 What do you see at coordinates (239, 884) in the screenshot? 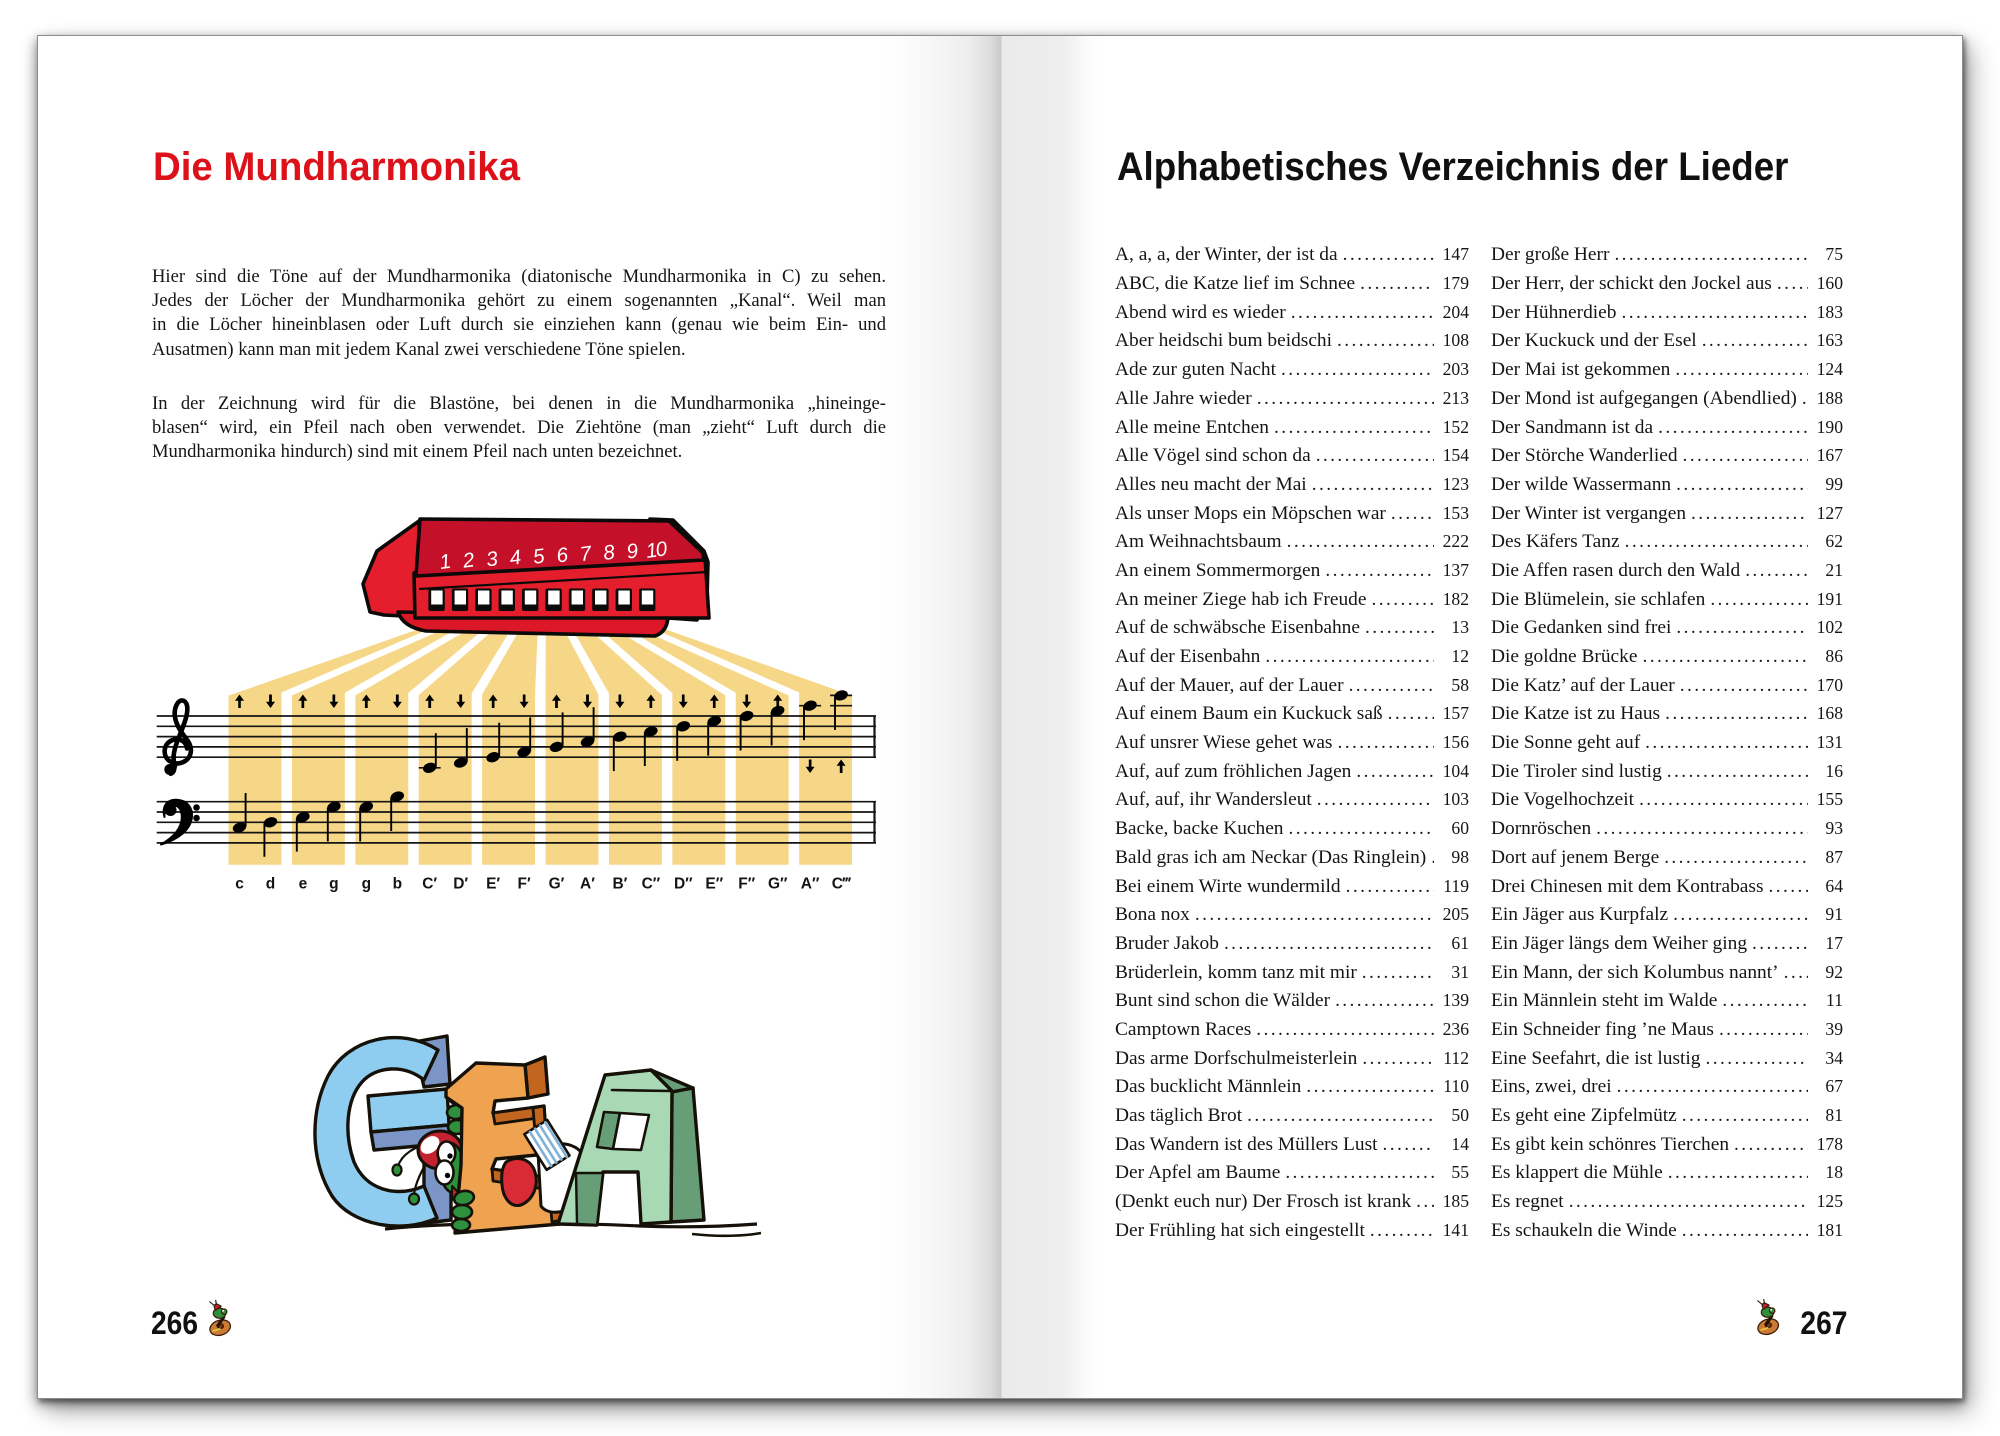
I see `svg-text: c` at bounding box center [239, 884].